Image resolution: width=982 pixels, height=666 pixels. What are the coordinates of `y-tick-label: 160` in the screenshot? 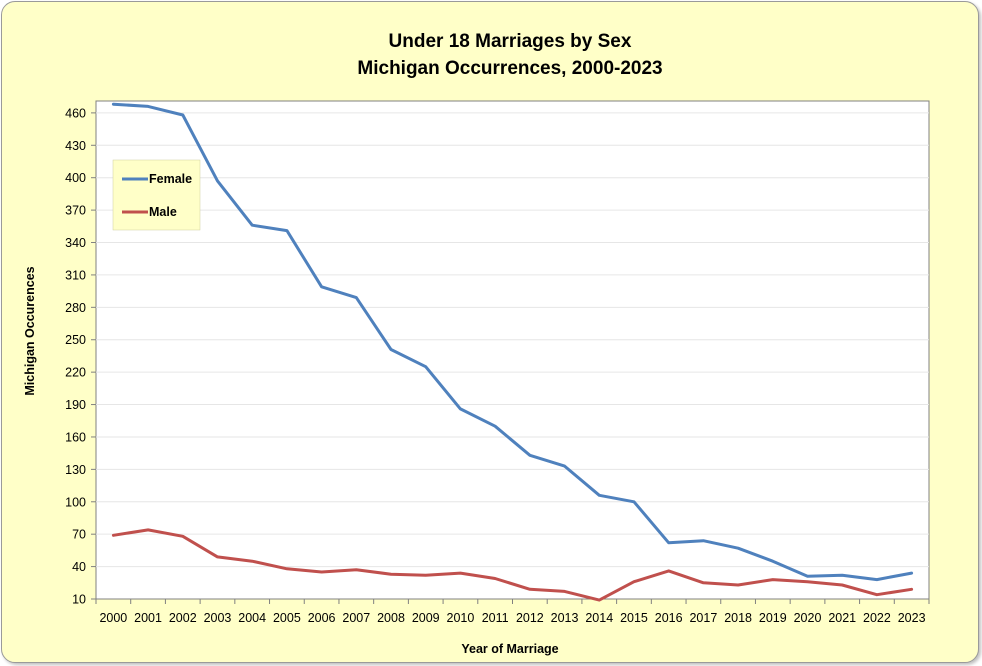 It's located at (75, 437).